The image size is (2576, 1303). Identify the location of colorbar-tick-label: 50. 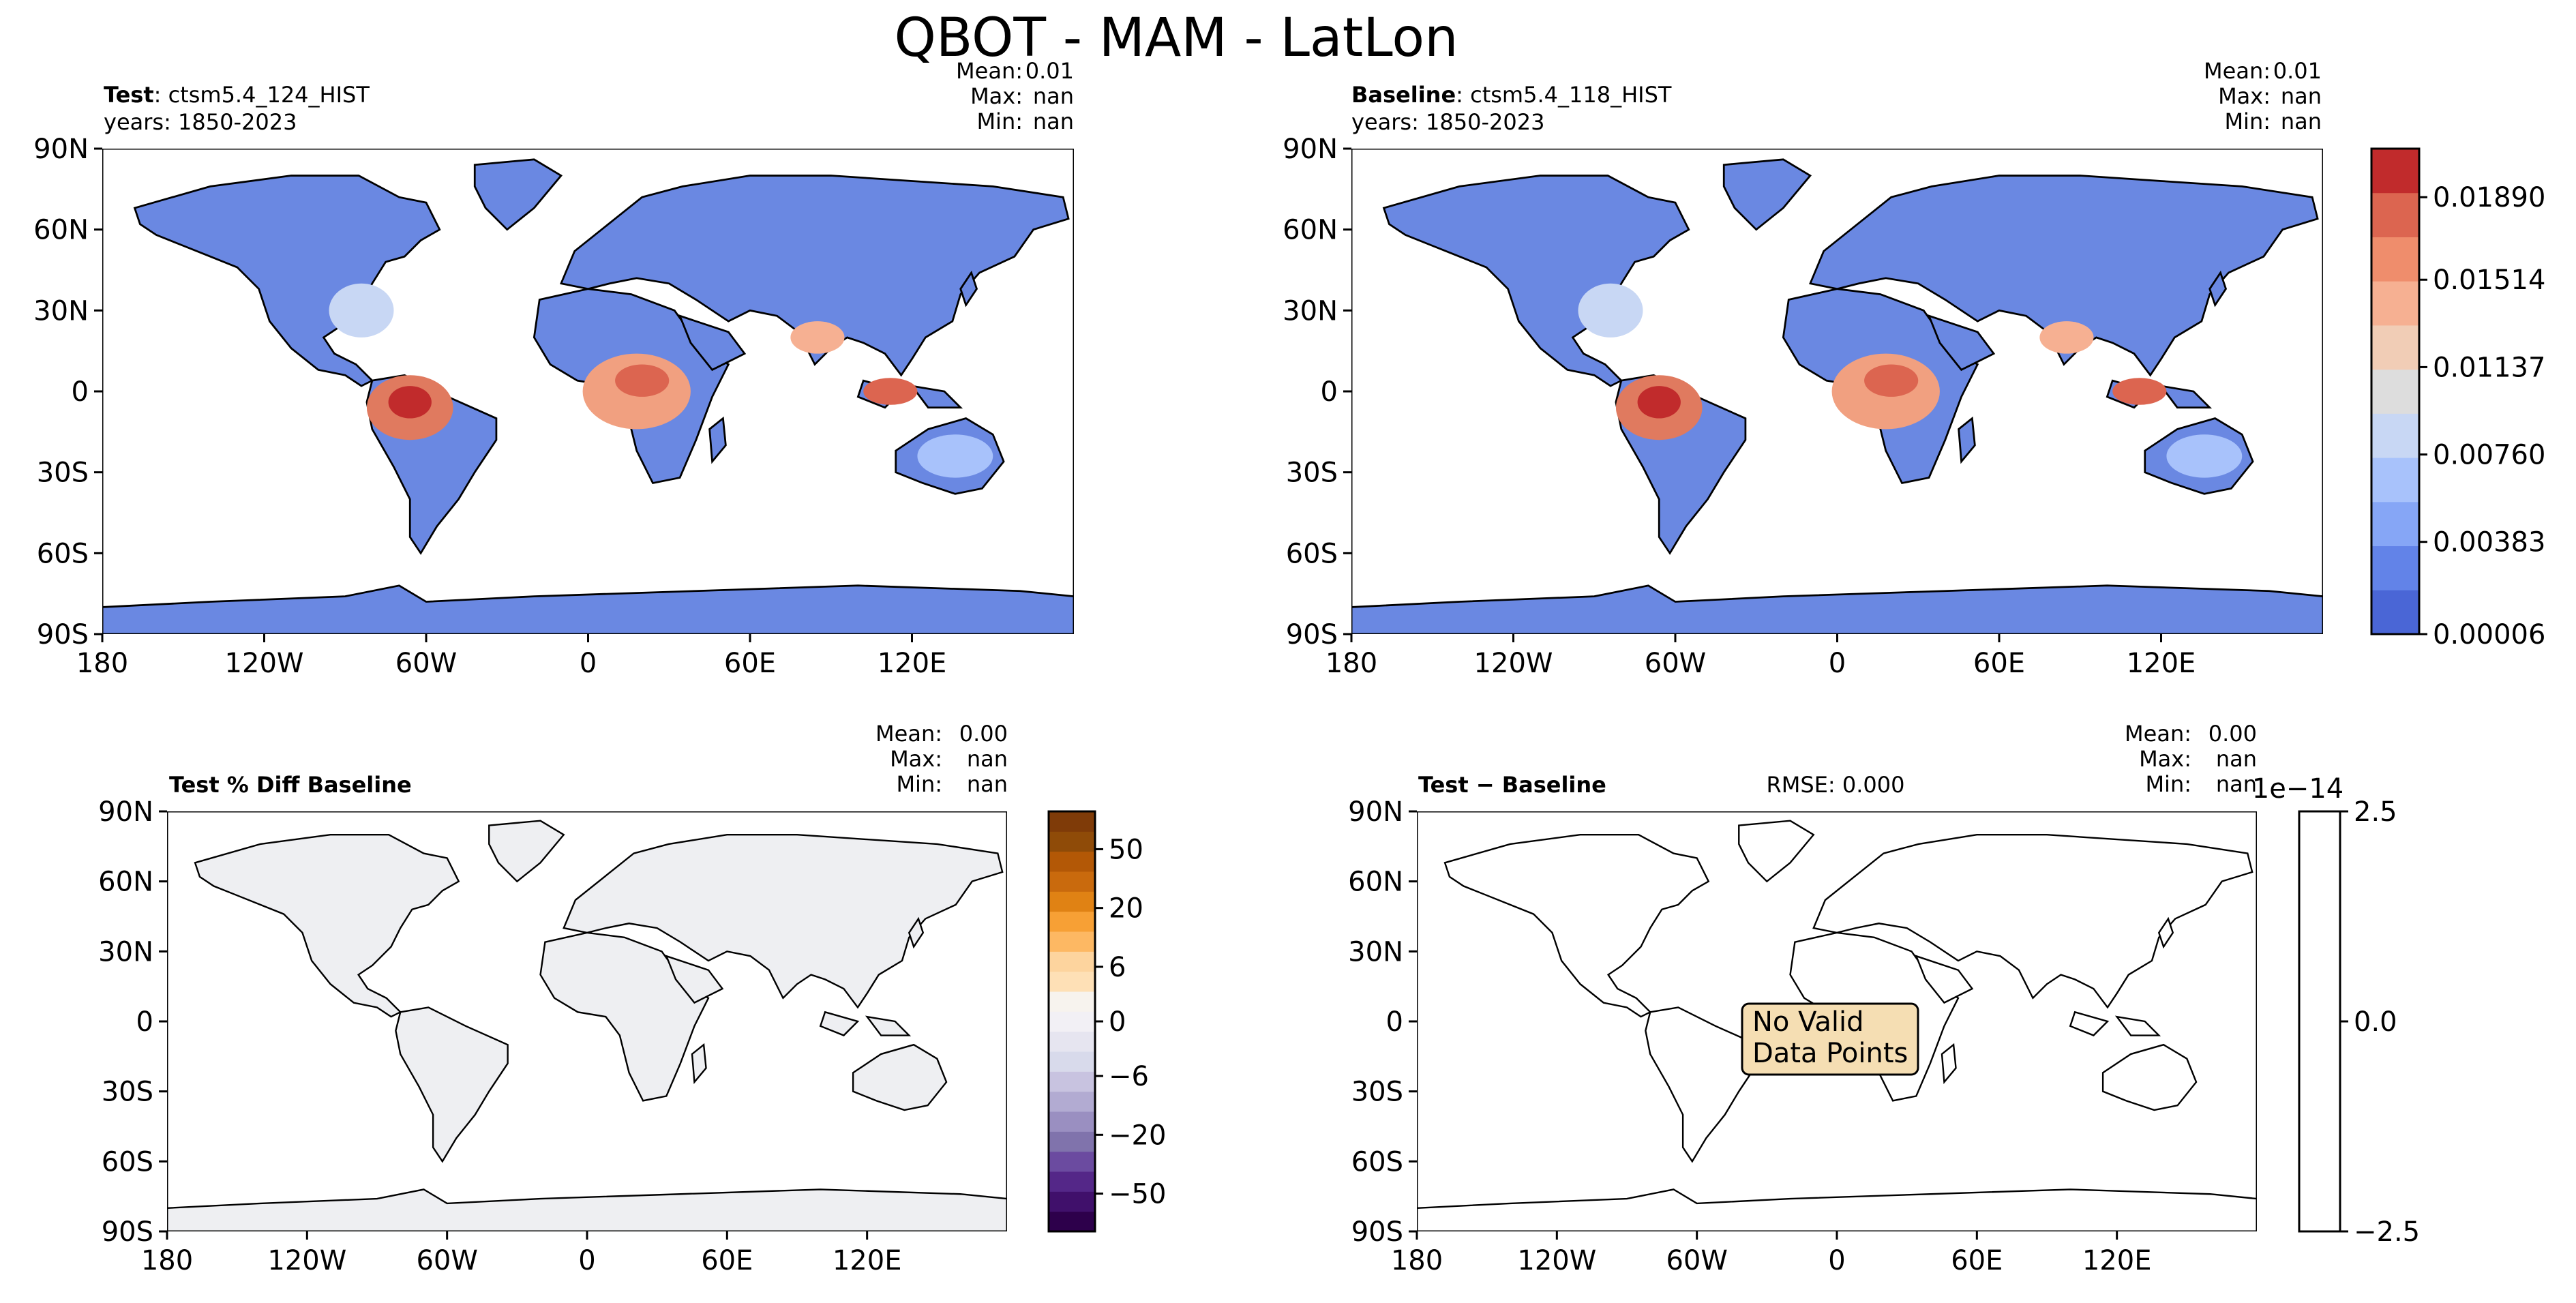
(1126, 849).